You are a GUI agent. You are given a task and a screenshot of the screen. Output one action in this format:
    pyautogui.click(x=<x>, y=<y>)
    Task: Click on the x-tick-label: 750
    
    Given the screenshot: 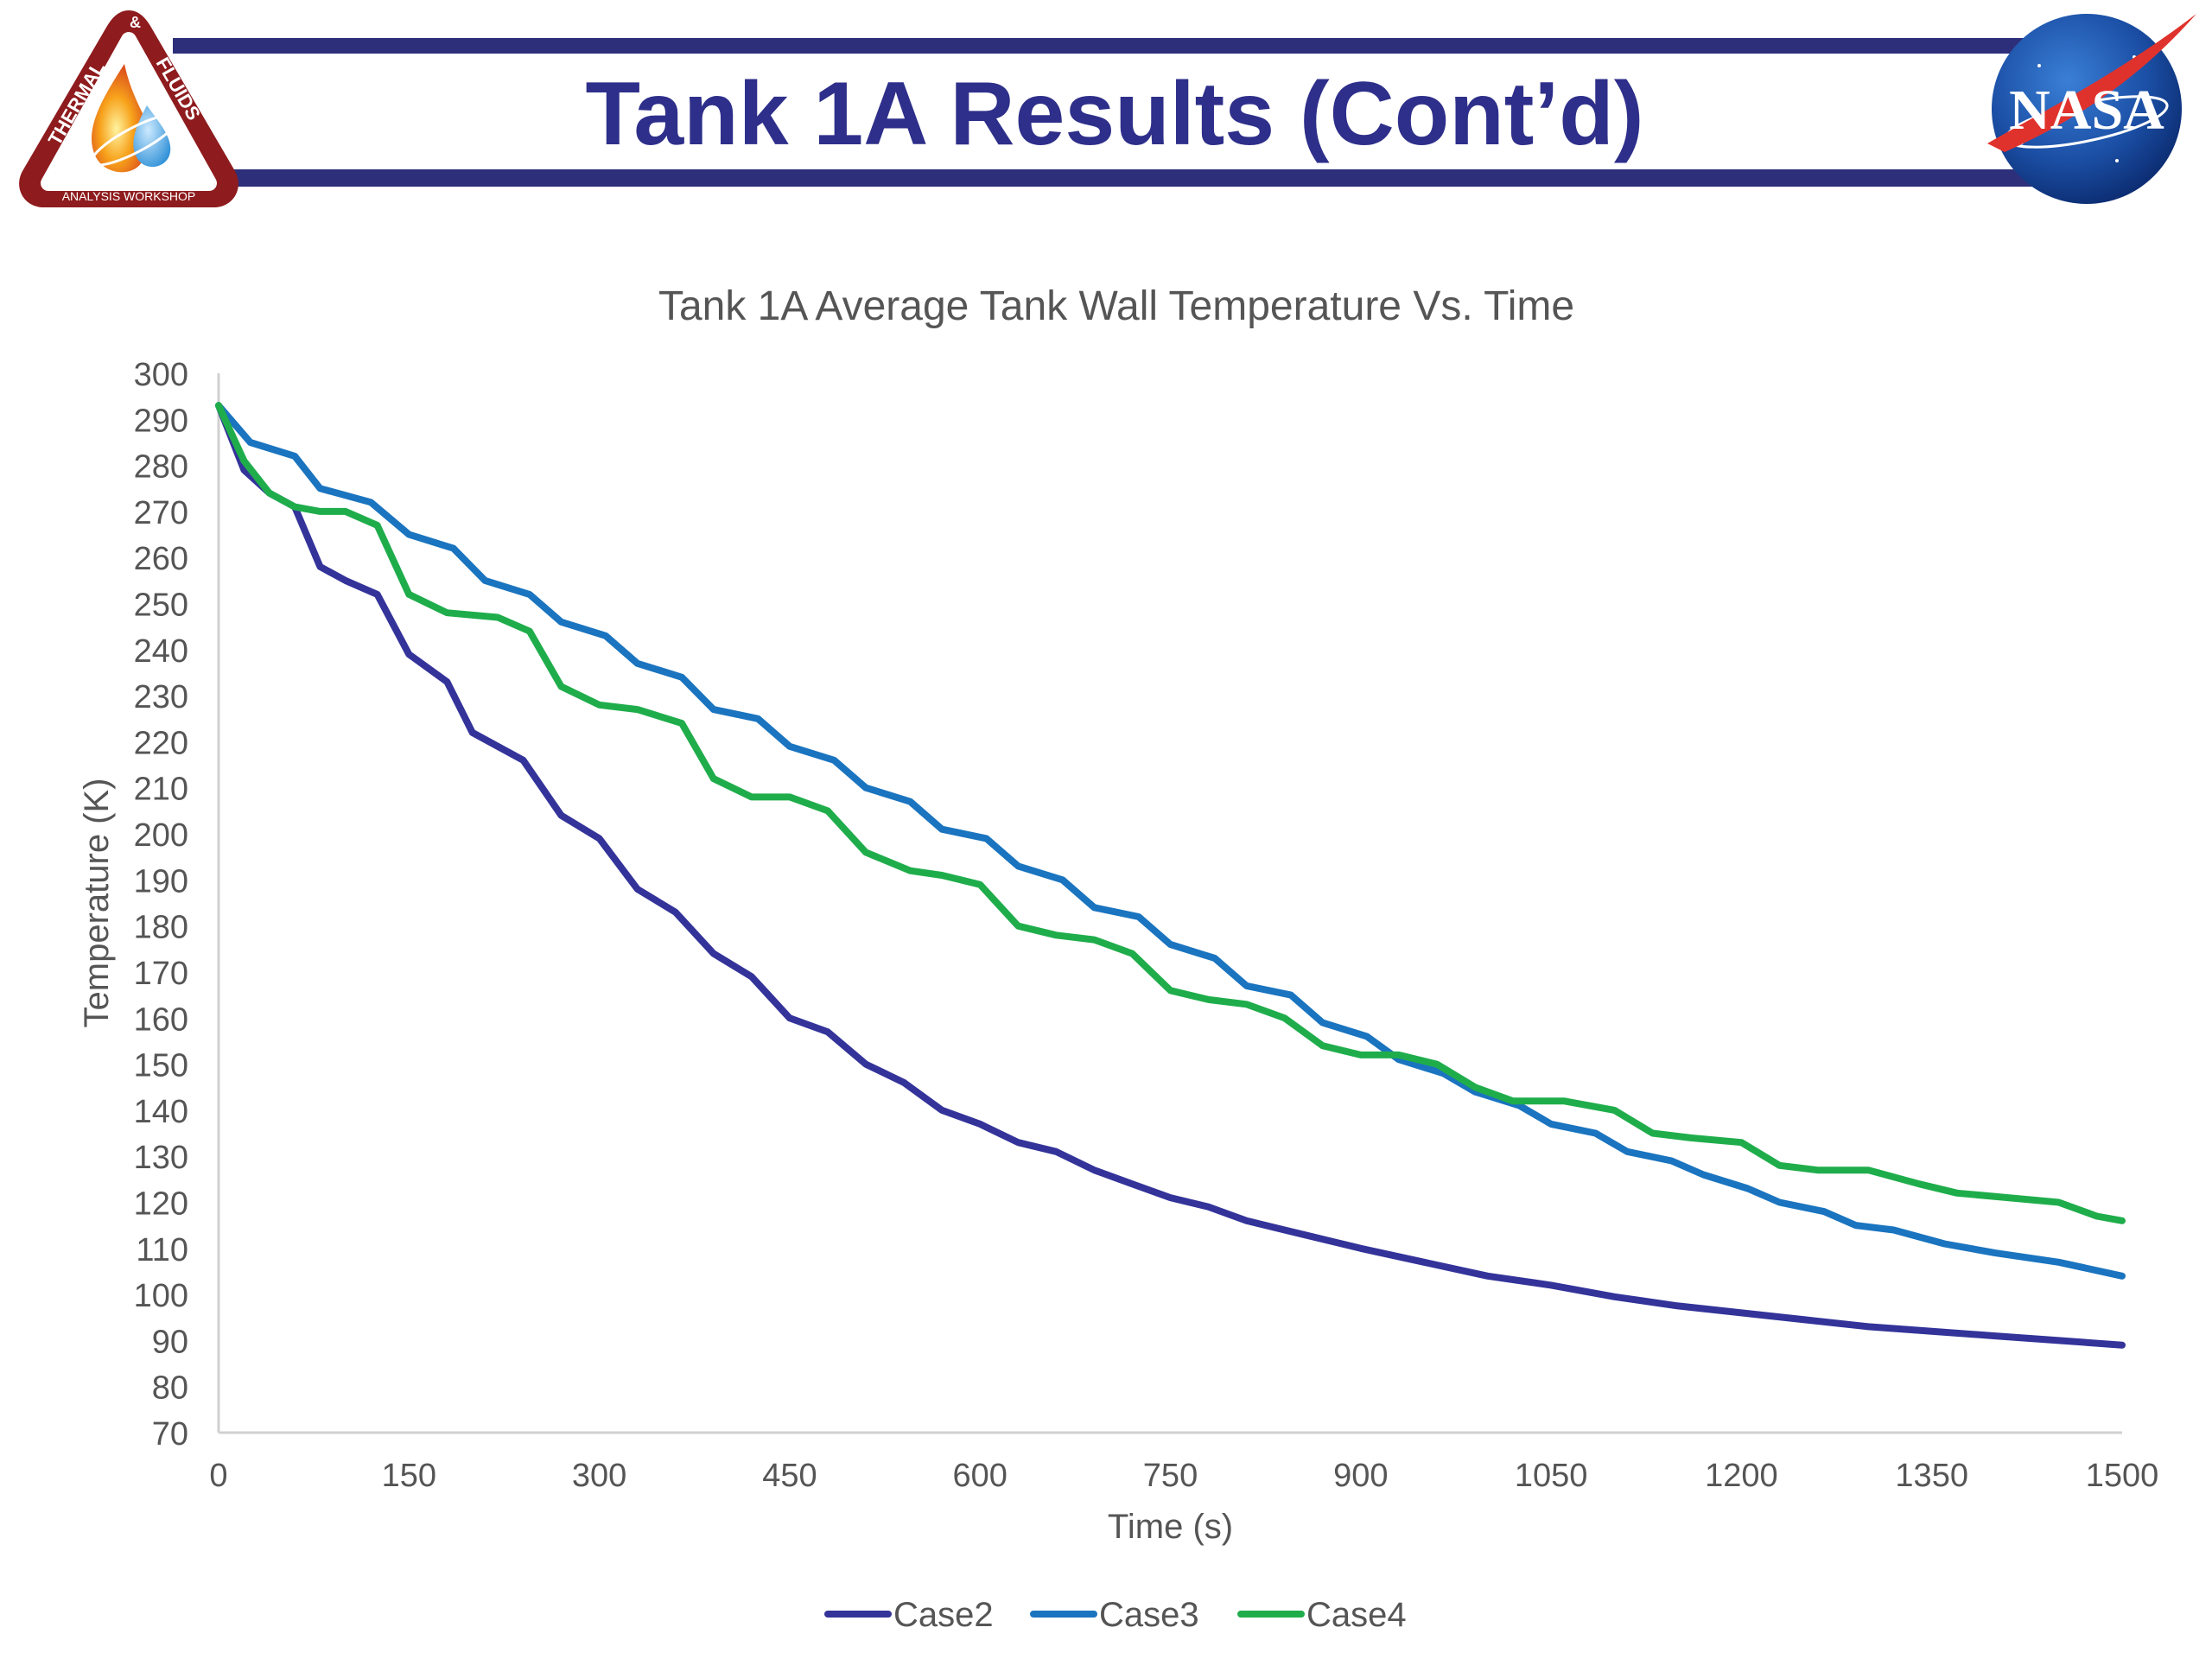 What is the action you would take?
    pyautogui.click(x=1170, y=1476)
    